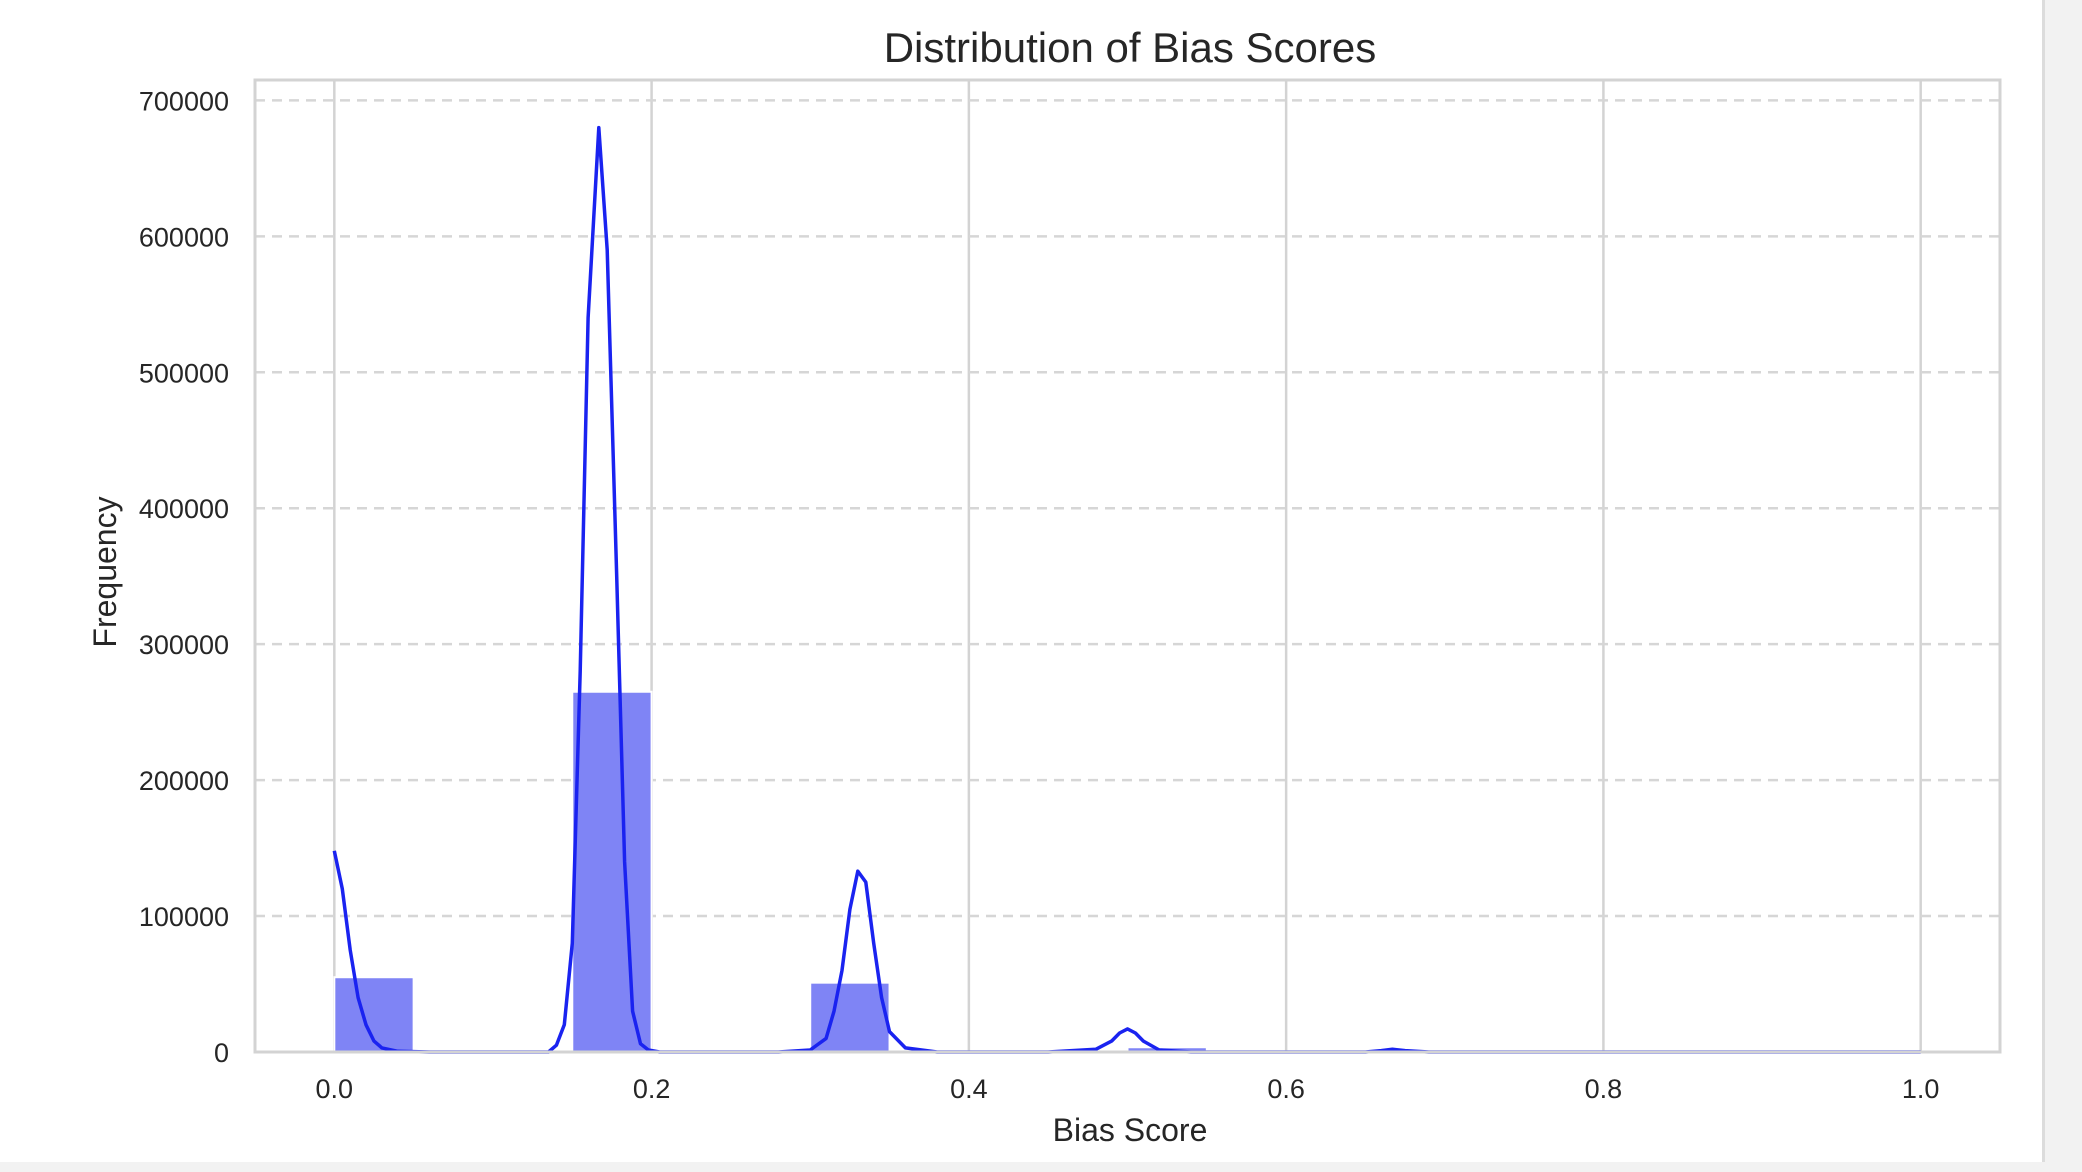 The width and height of the screenshot is (2082, 1172). I want to click on y-tick-label: 0, so click(221, 1053).